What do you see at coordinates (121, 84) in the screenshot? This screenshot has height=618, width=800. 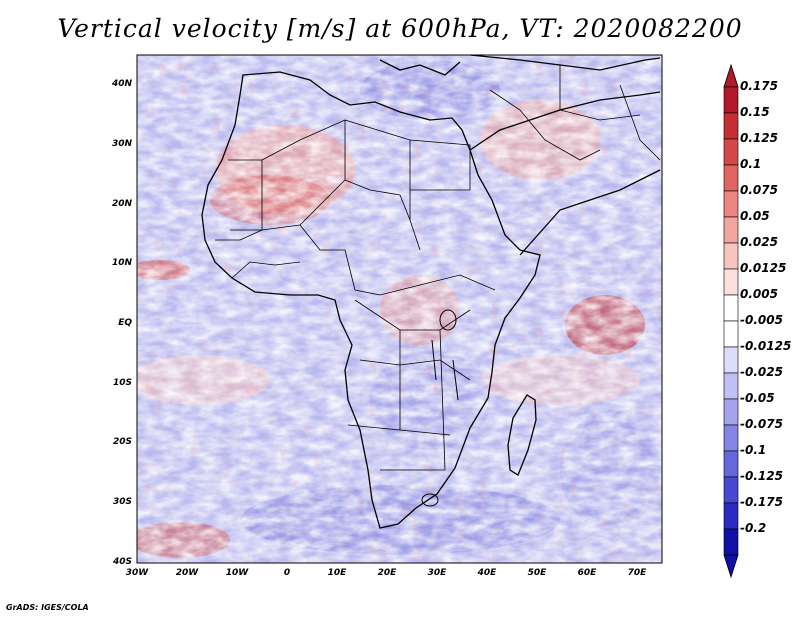 I see `lat-tick-label: 40N` at bounding box center [121, 84].